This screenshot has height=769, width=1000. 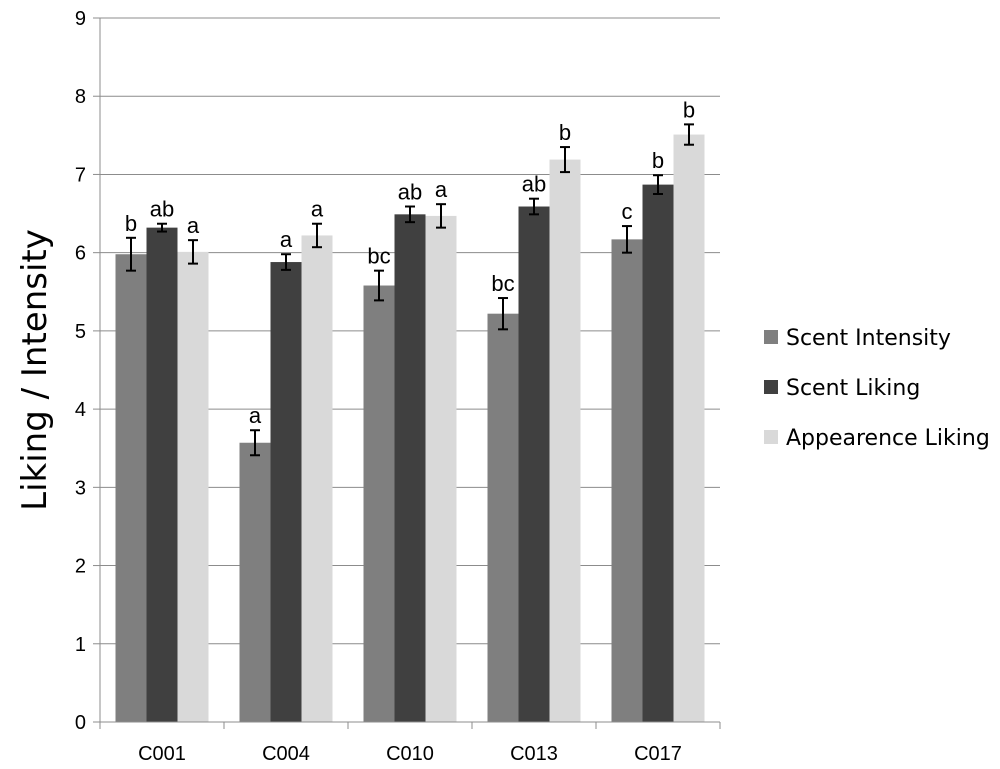 I want to click on legend-label: Scent Liking, so click(x=853, y=388).